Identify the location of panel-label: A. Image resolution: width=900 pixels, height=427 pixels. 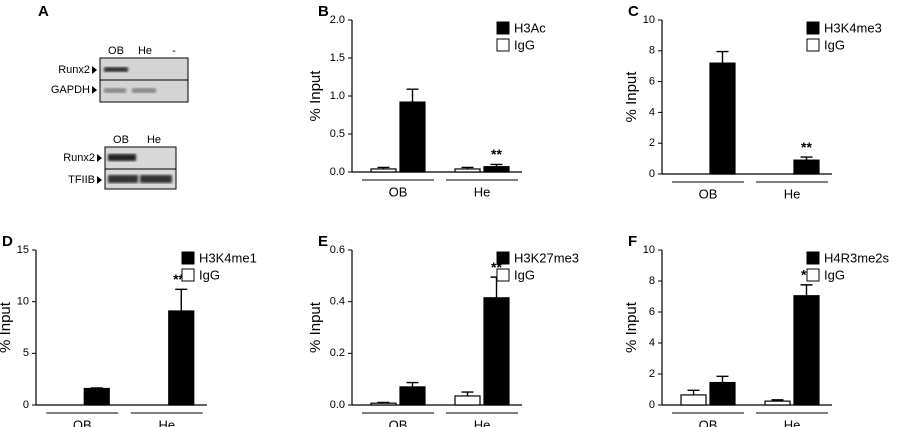
(43, 11).